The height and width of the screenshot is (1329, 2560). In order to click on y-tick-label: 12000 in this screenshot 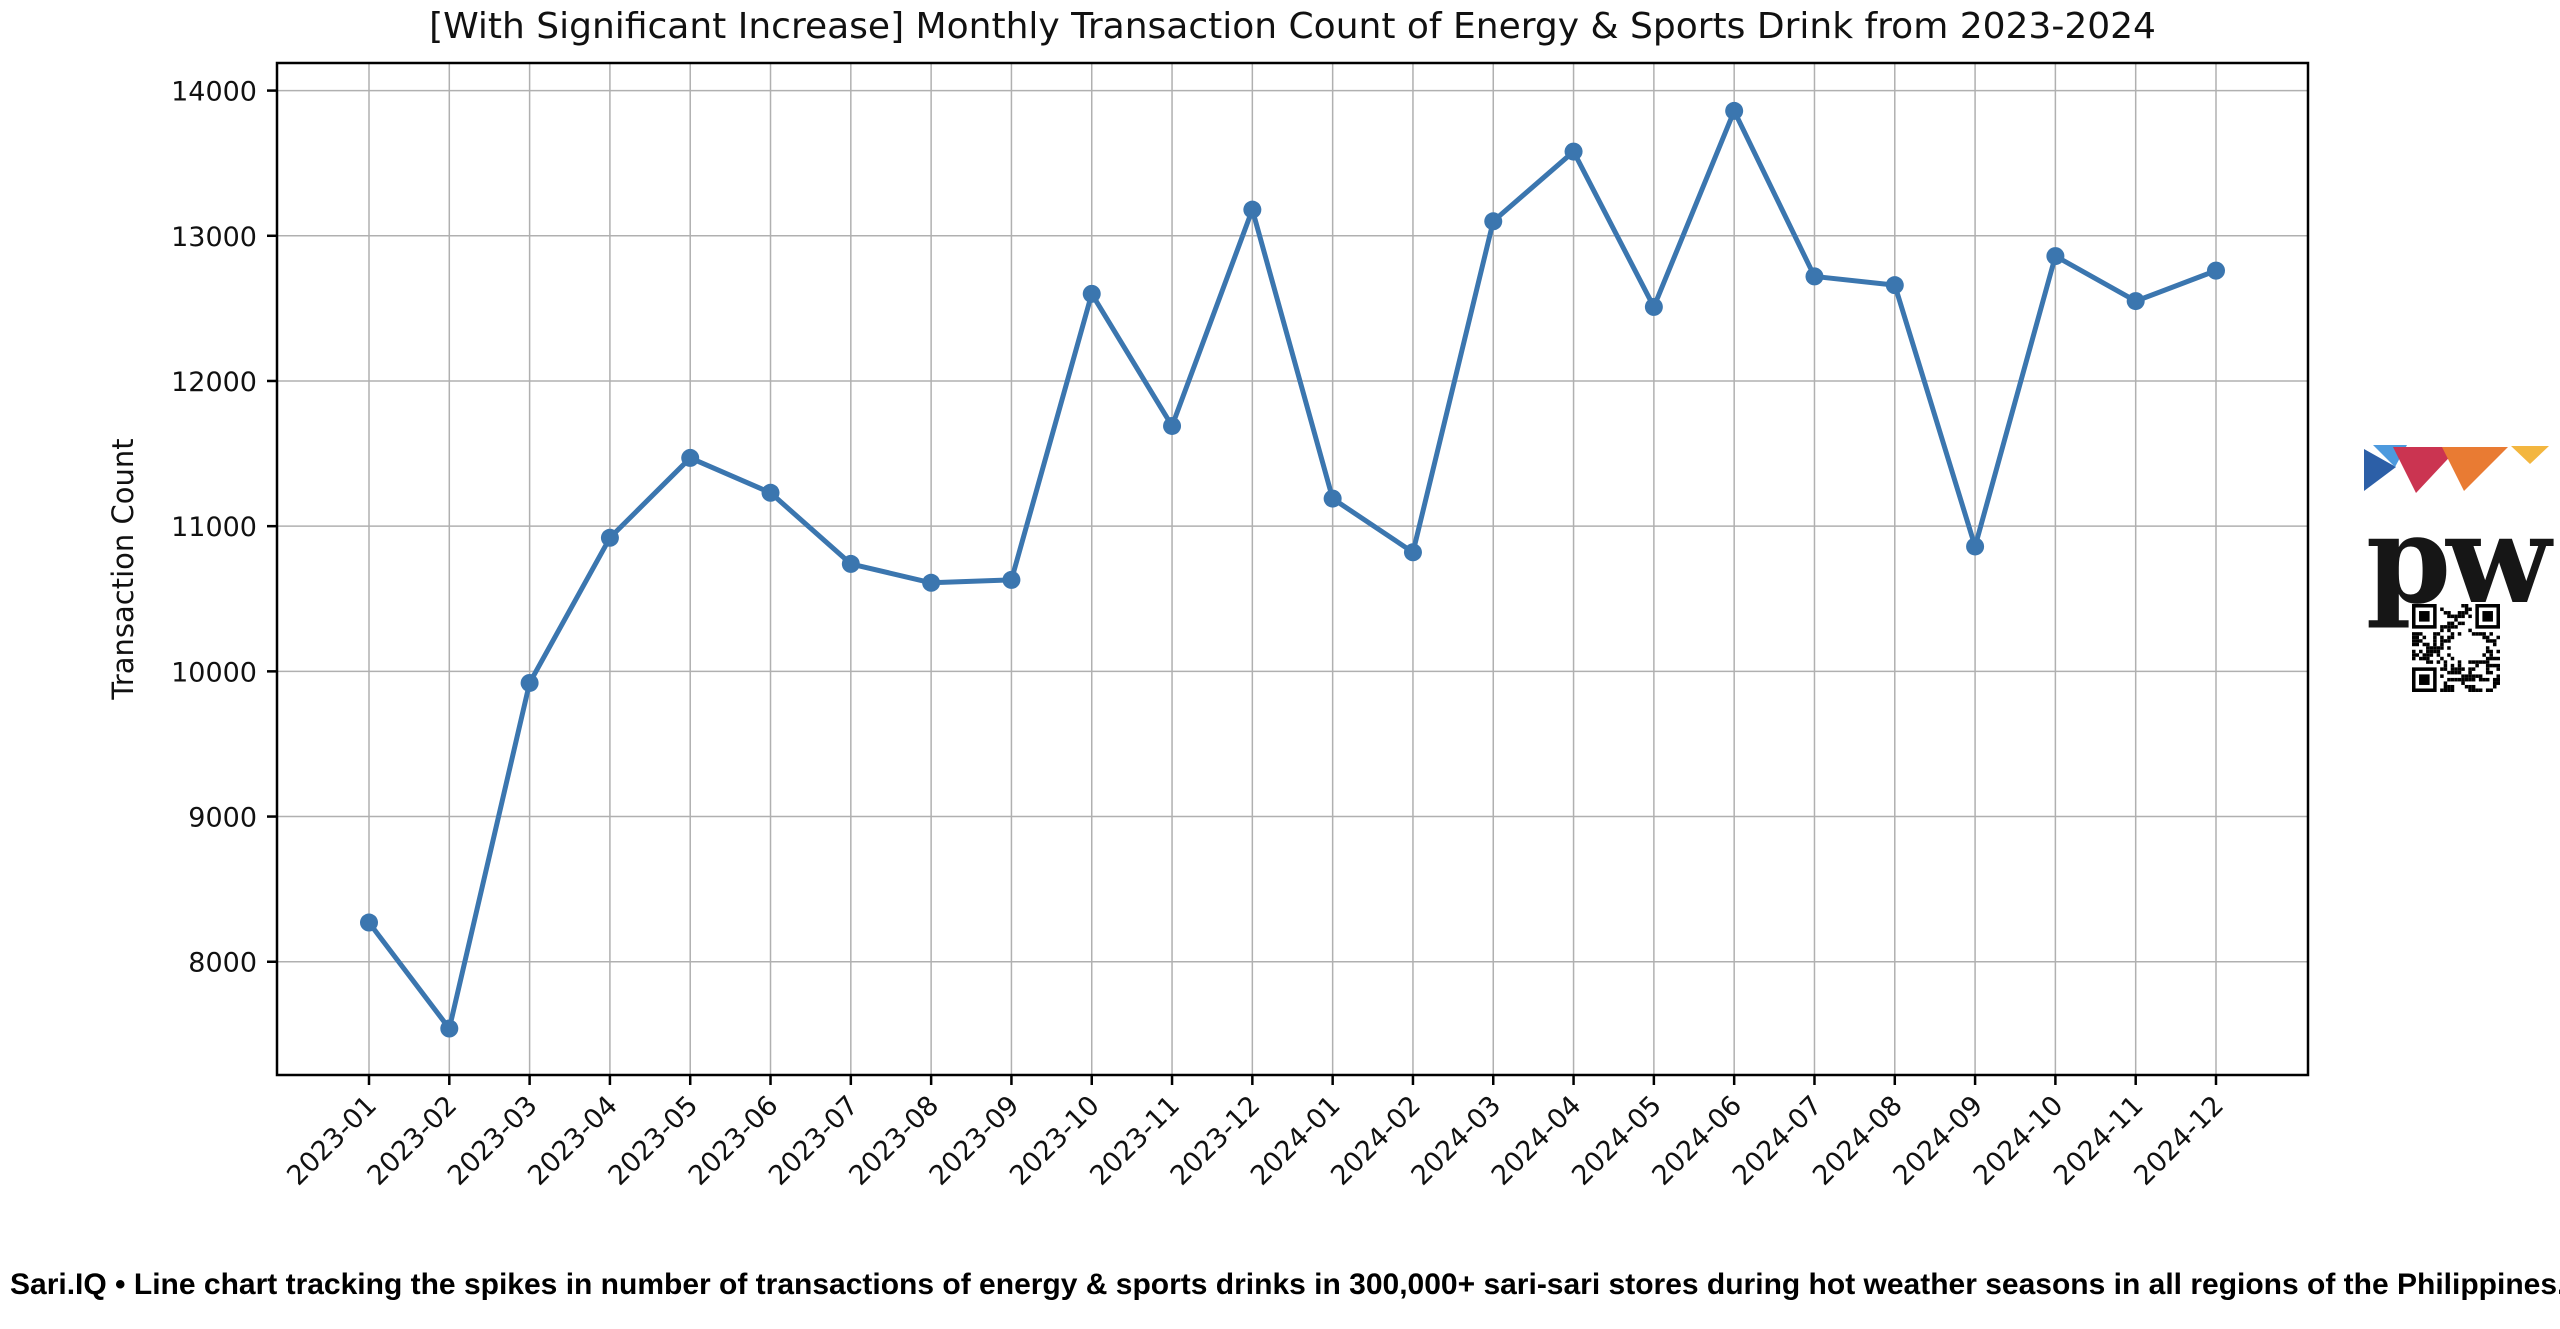, I will do `click(214, 382)`.